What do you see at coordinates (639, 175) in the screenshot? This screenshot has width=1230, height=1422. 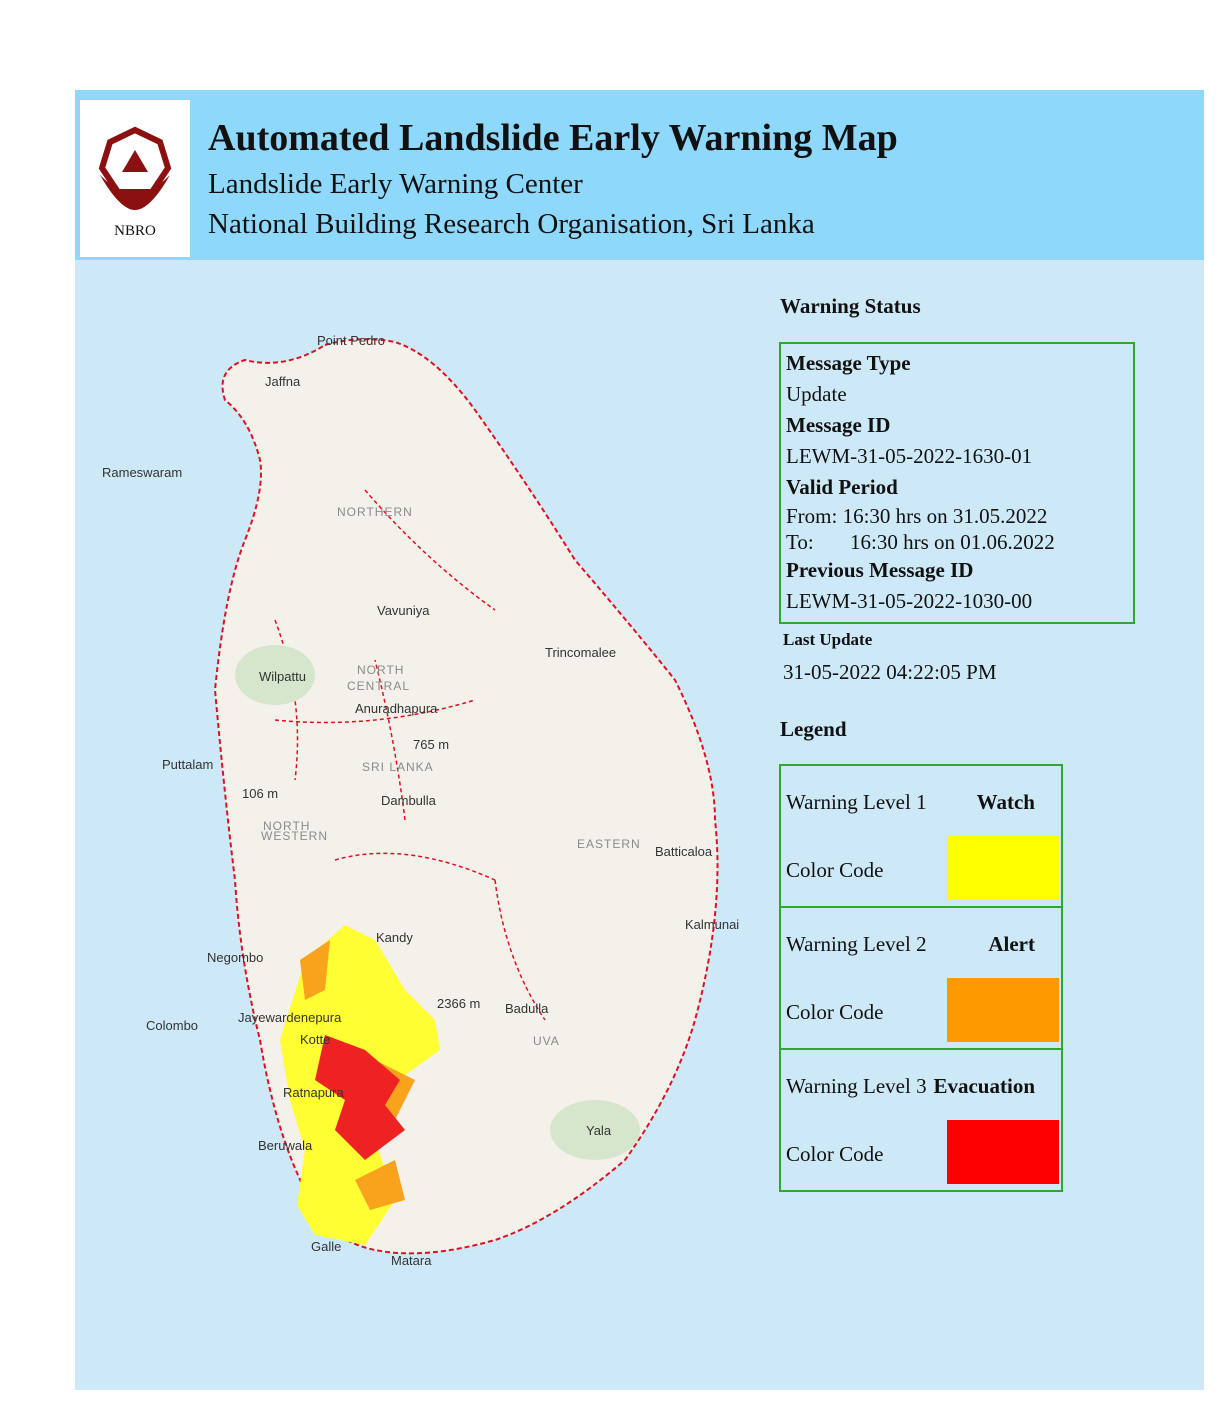 I see `header` at bounding box center [639, 175].